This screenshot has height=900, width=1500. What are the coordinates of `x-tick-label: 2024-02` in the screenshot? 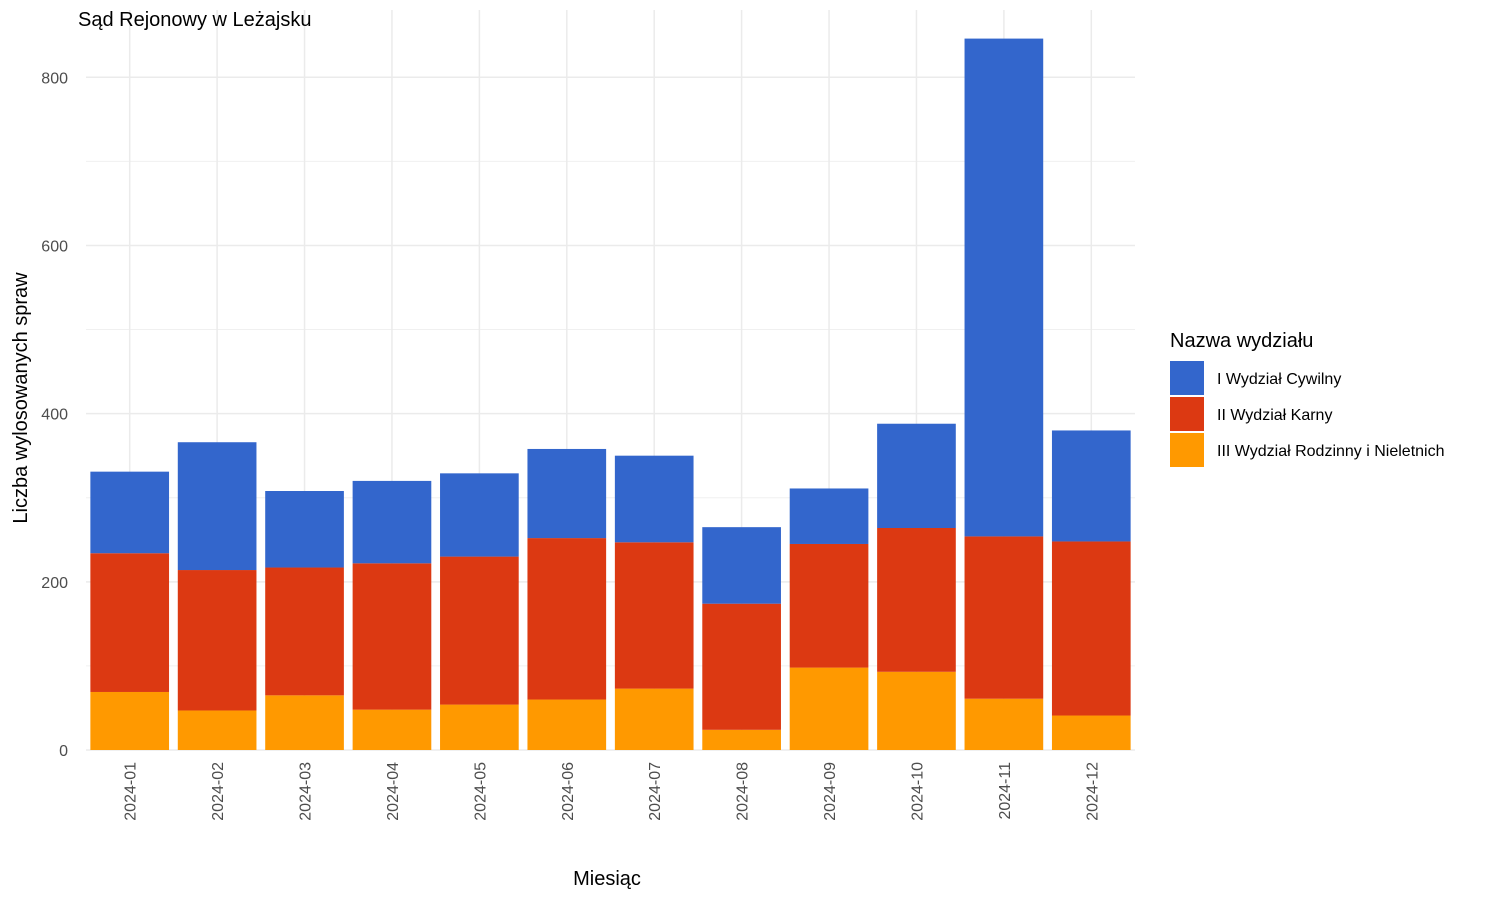 It's located at (218, 791).